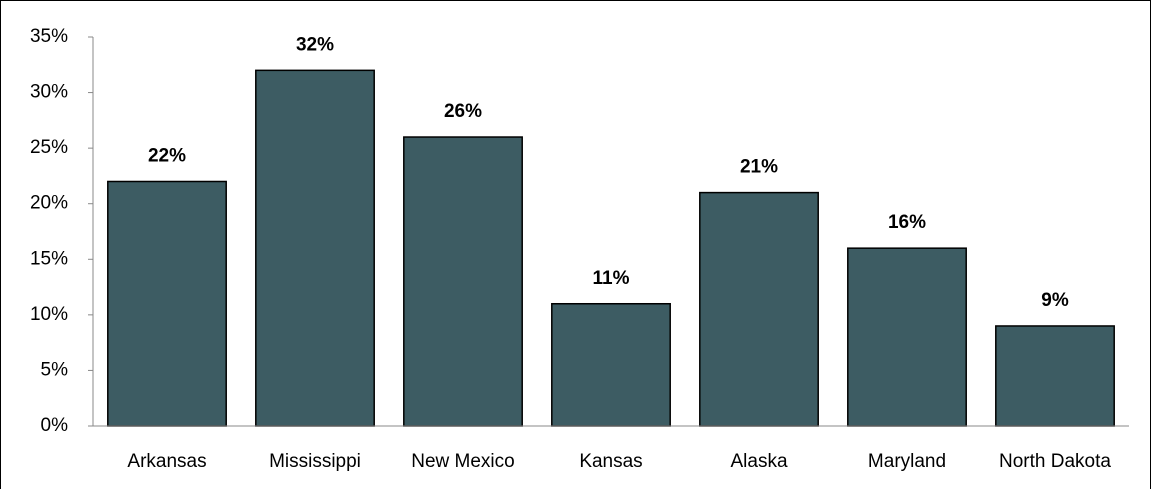 This screenshot has width=1151, height=489. Describe the element at coordinates (611, 278) in the screenshot. I see `value-label: 11%` at that location.